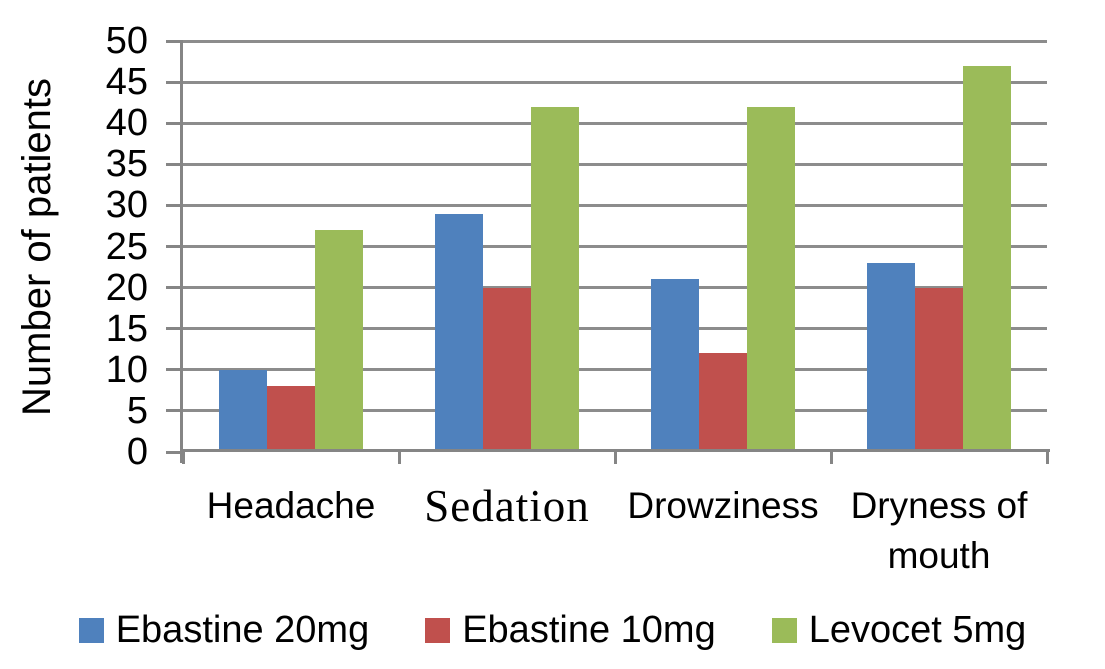 The image size is (1105, 669). I want to click on legend-item-levocet-5mg: Levocet 5mg, so click(899, 630).